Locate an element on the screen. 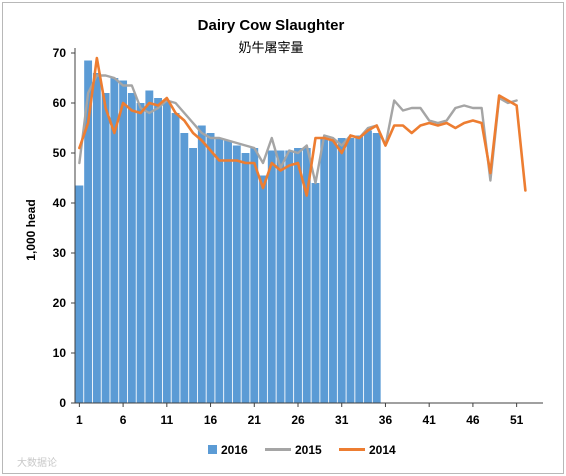  x-tick-label: 26 is located at coordinates (298, 420).